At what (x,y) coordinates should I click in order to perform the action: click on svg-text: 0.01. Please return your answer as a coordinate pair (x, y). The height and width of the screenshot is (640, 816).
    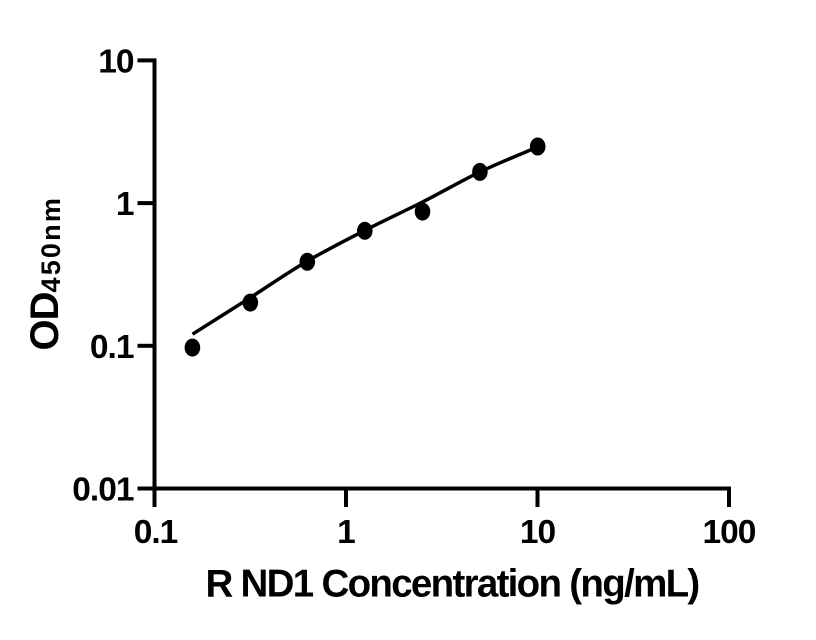
    Looking at the image, I should click on (103, 490).